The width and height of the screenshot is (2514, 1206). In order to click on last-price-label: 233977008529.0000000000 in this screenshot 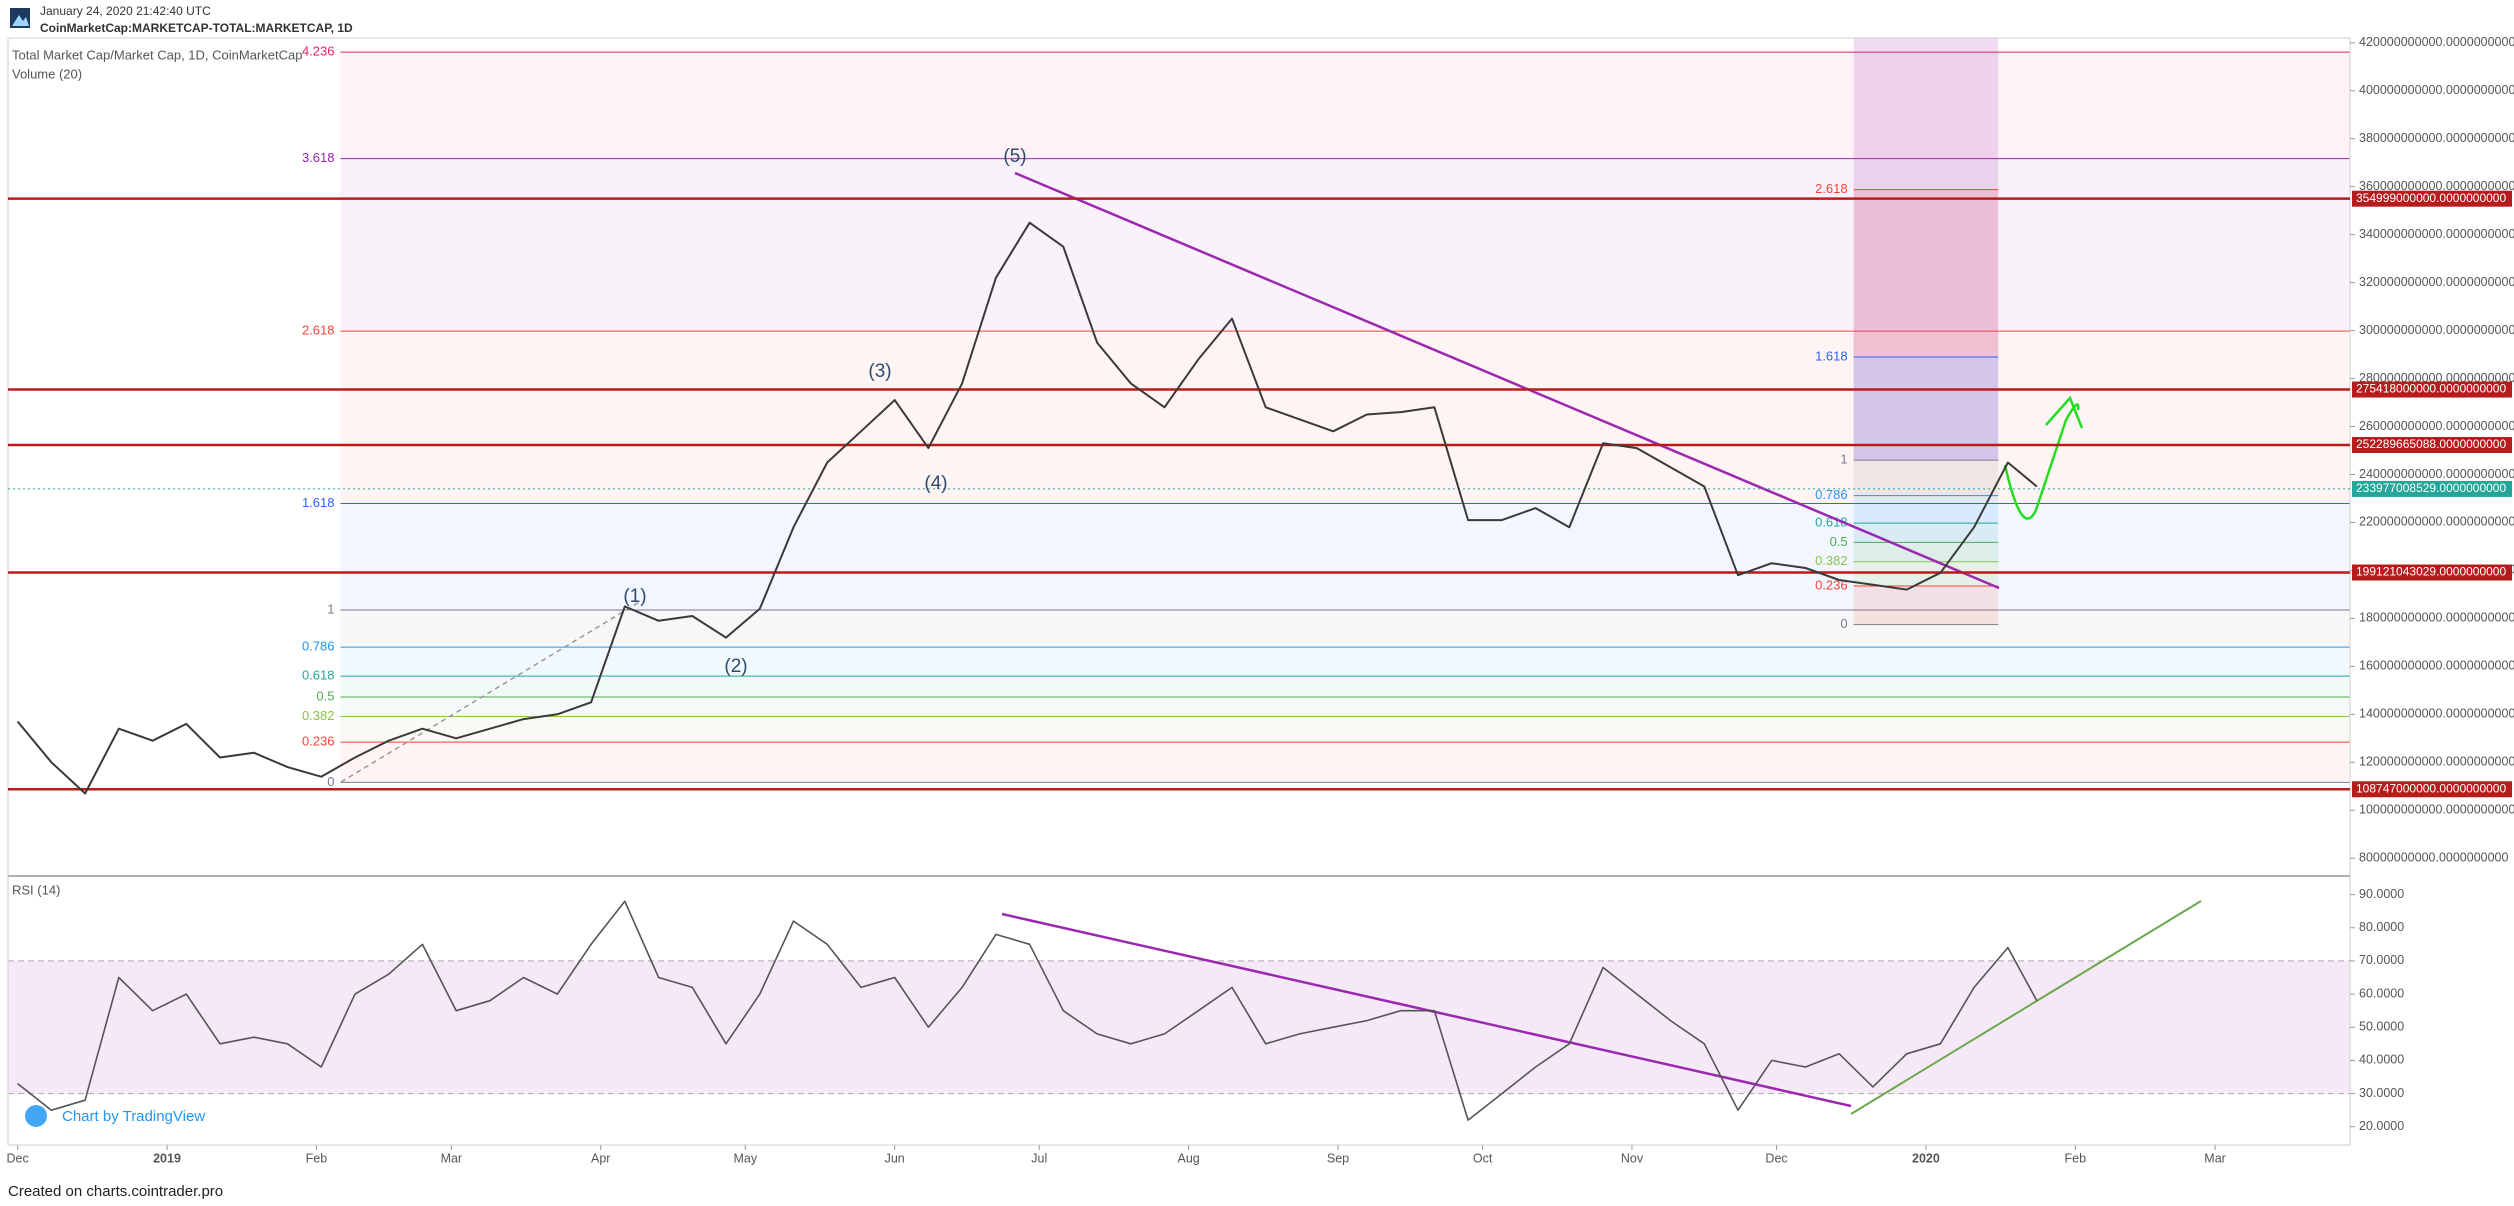, I will do `click(2431, 488)`.